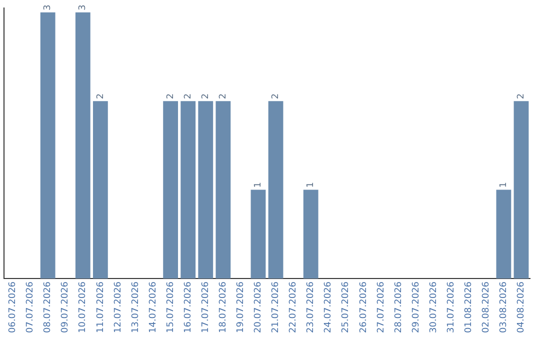 This screenshot has height=340, width=540. Describe the element at coordinates (31, 307) in the screenshot. I see `x-tick-label: 07.07.2026` at that location.